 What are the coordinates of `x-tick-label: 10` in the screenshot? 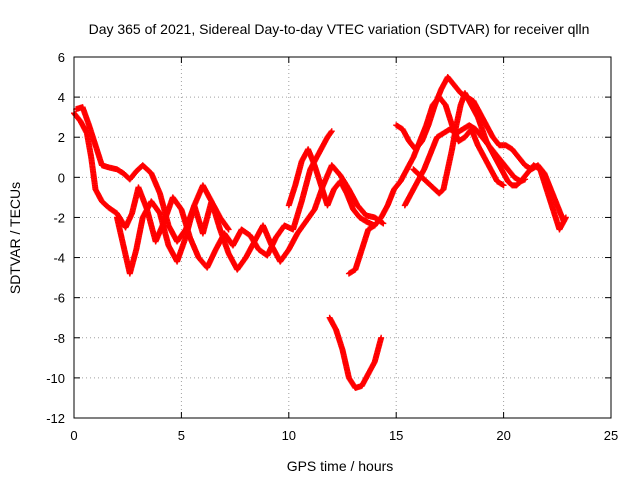 It's located at (289, 435).